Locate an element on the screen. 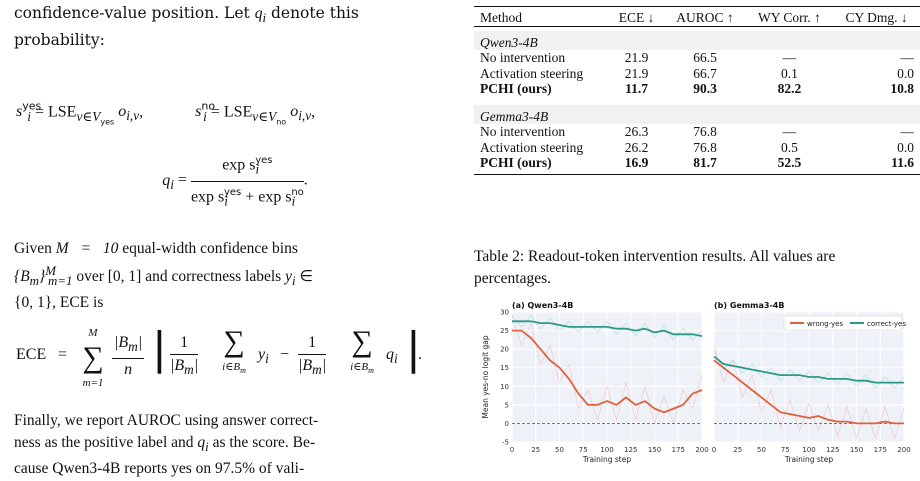  legend-label-correct-yes: correct-yes is located at coordinates (886, 324).